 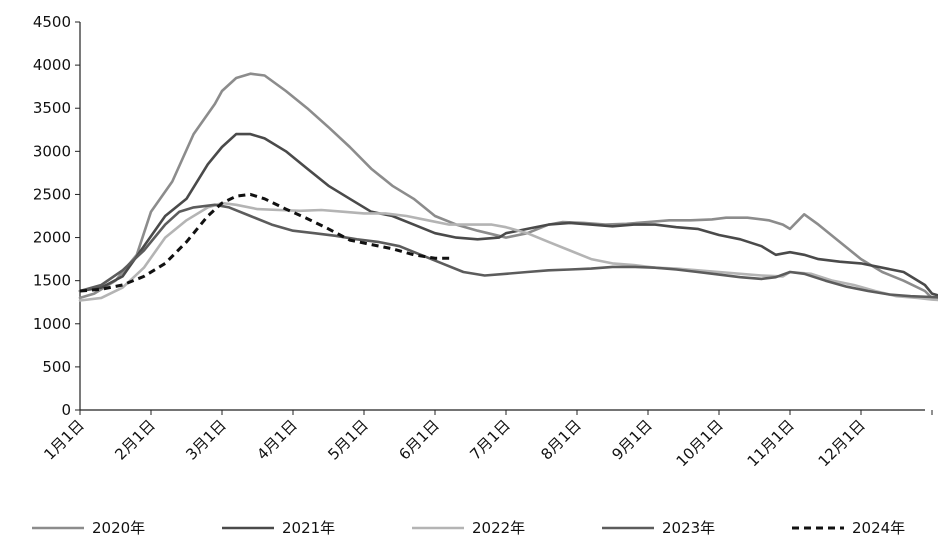 What do you see at coordinates (52, 281) in the screenshot?
I see `y-tick-label: 1500` at bounding box center [52, 281].